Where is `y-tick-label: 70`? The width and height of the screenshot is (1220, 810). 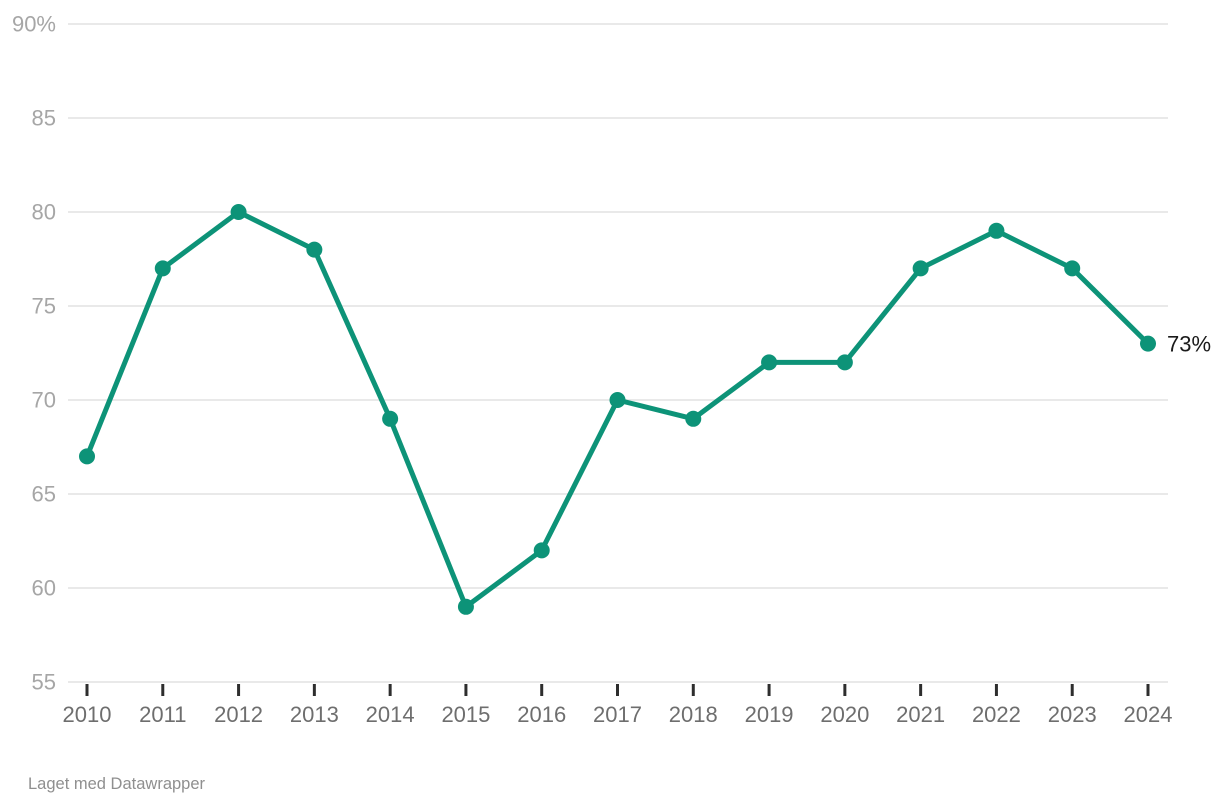 y-tick-label: 70 is located at coordinates (44, 400).